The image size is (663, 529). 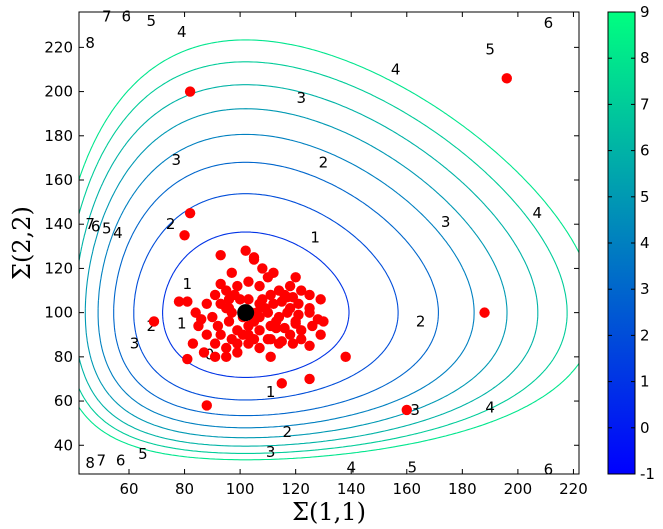 I want to click on colorbar-gradient, so click(x=621, y=243).